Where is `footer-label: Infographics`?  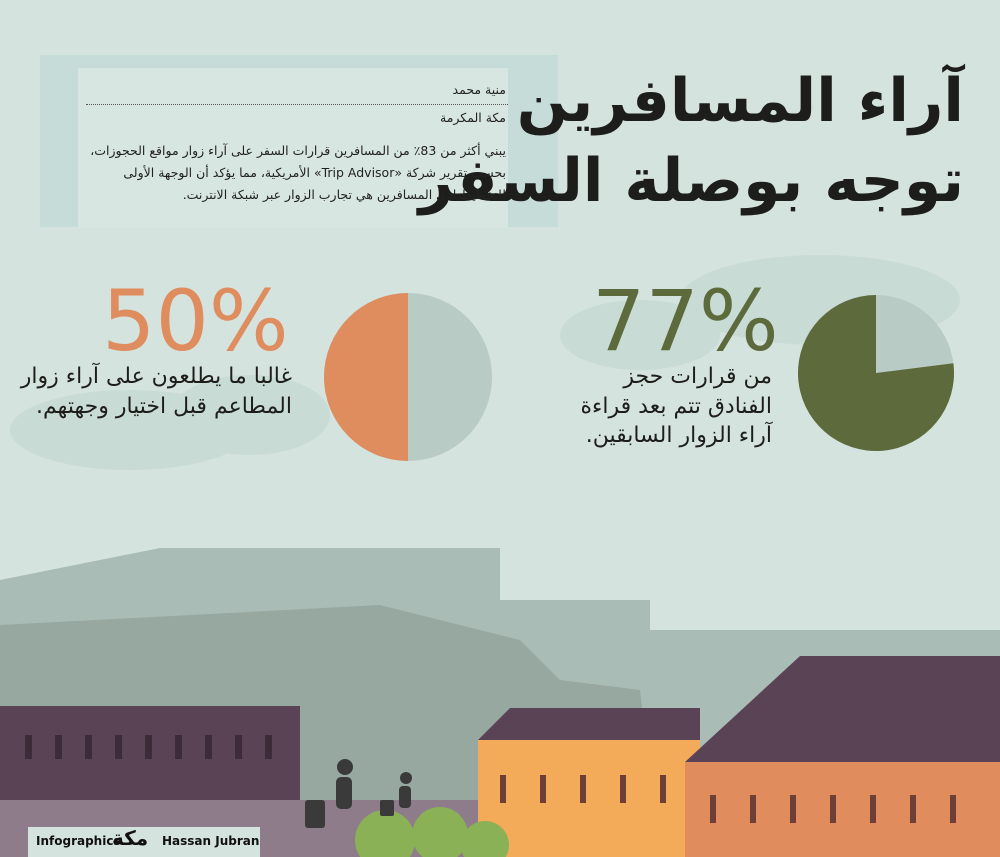
footer-label: Infographics is located at coordinates (78, 841).